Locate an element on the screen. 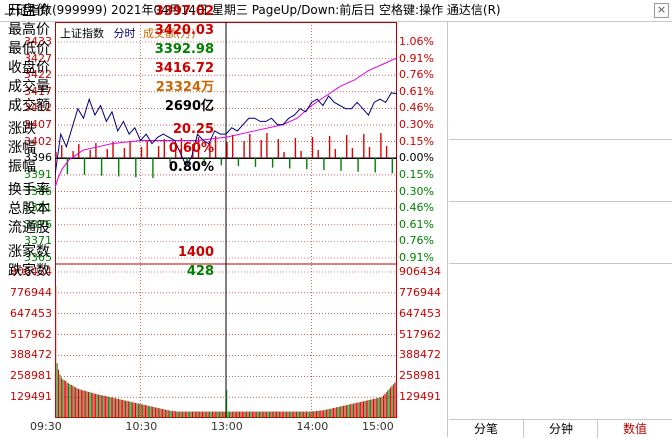  quote-row: 涨家数 1400 is located at coordinates (113, 252).